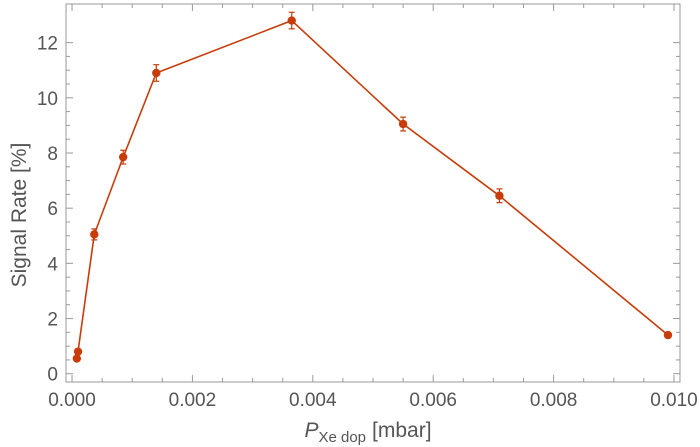 The width and height of the screenshot is (700, 447). I want to click on y-axis-label: Signal Rate [%], so click(19, 215).